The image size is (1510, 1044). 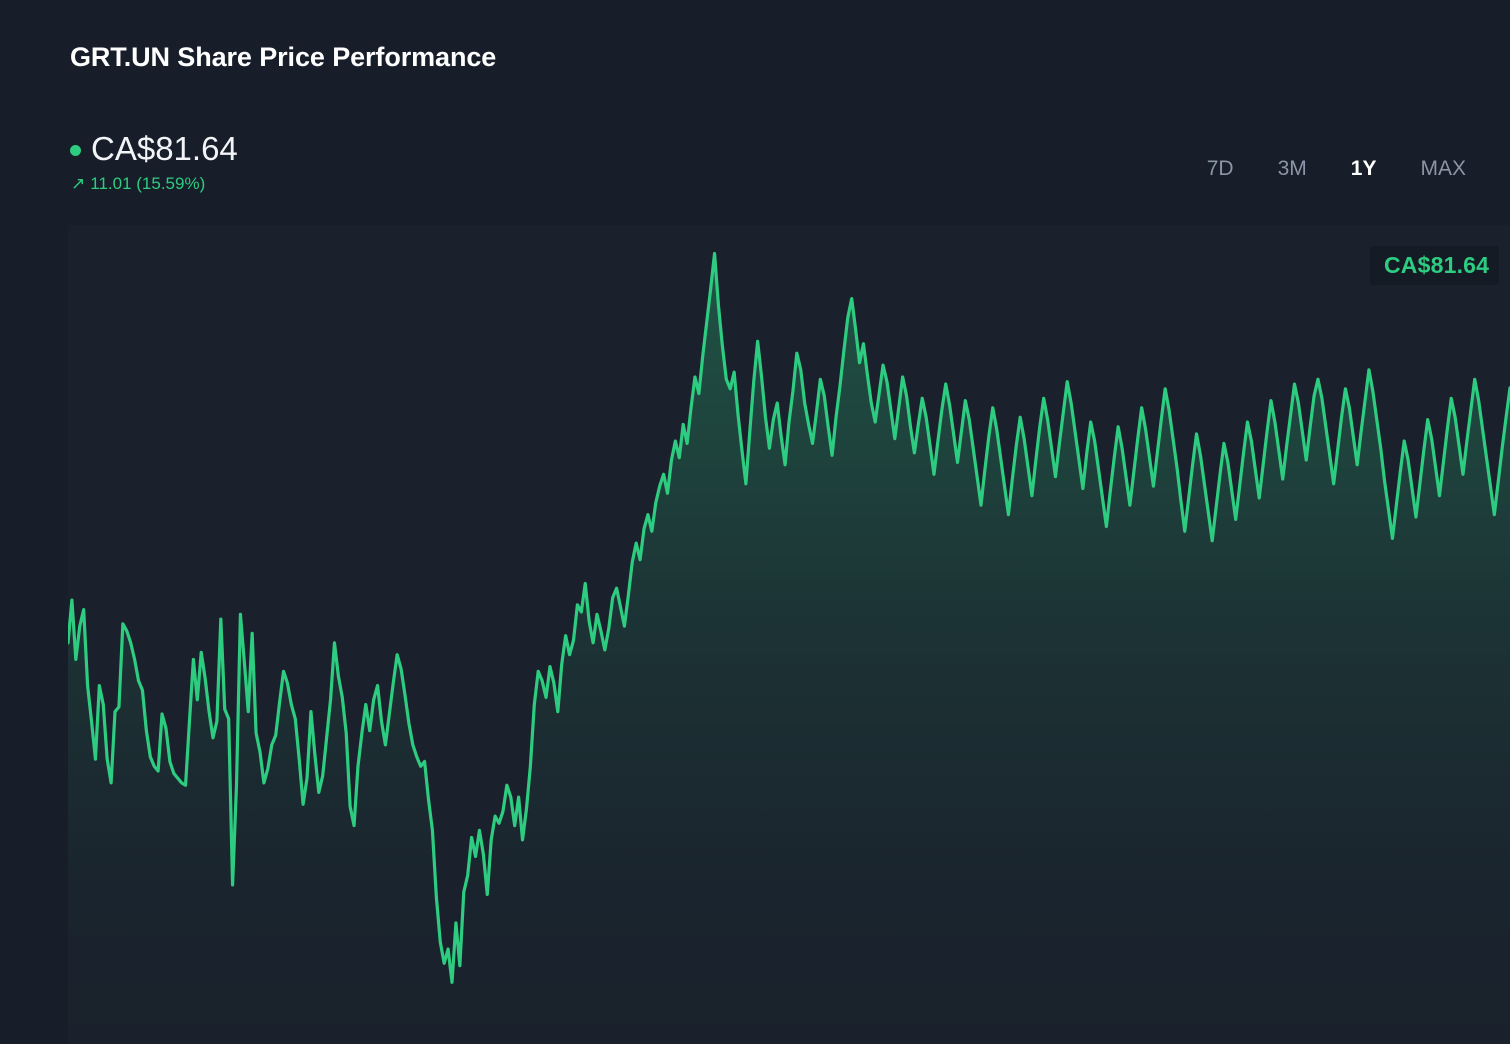 I want to click on range-button-3m: 3M, so click(x=1292, y=169).